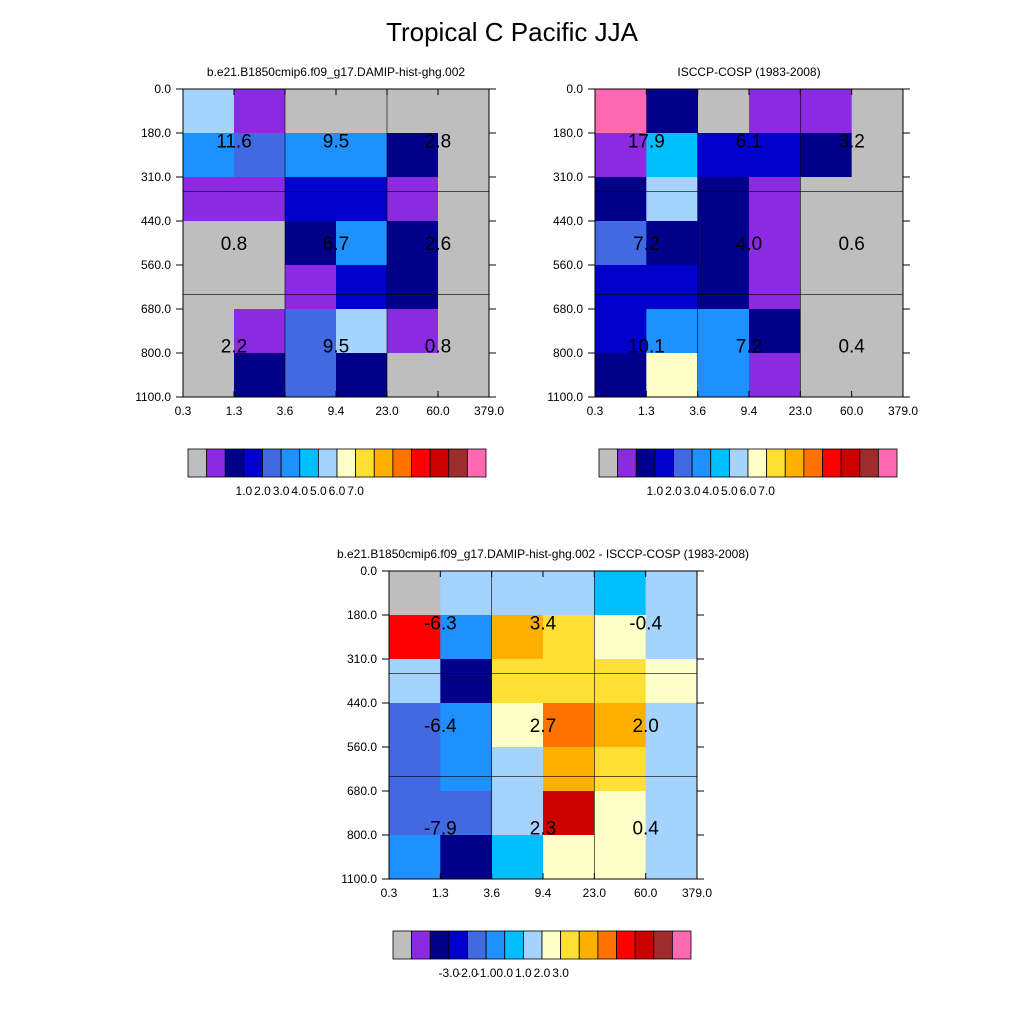 The height and width of the screenshot is (1024, 1024). What do you see at coordinates (467, 973) in the screenshot?
I see `legend-label: -2.0` at bounding box center [467, 973].